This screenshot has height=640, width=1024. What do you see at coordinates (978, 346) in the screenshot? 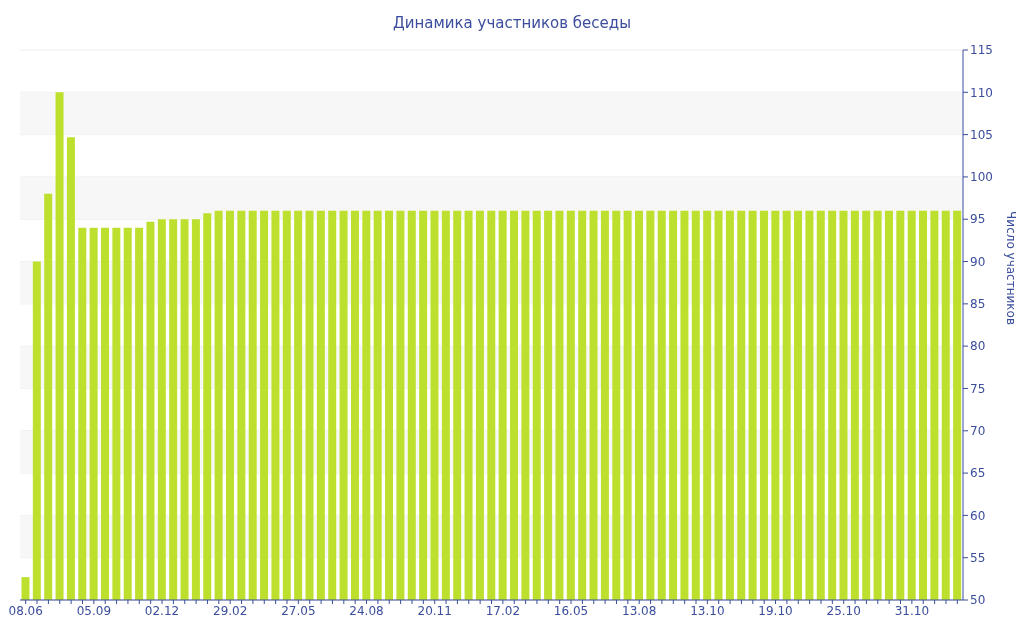
I see `y-tick-label: 80` at bounding box center [978, 346].